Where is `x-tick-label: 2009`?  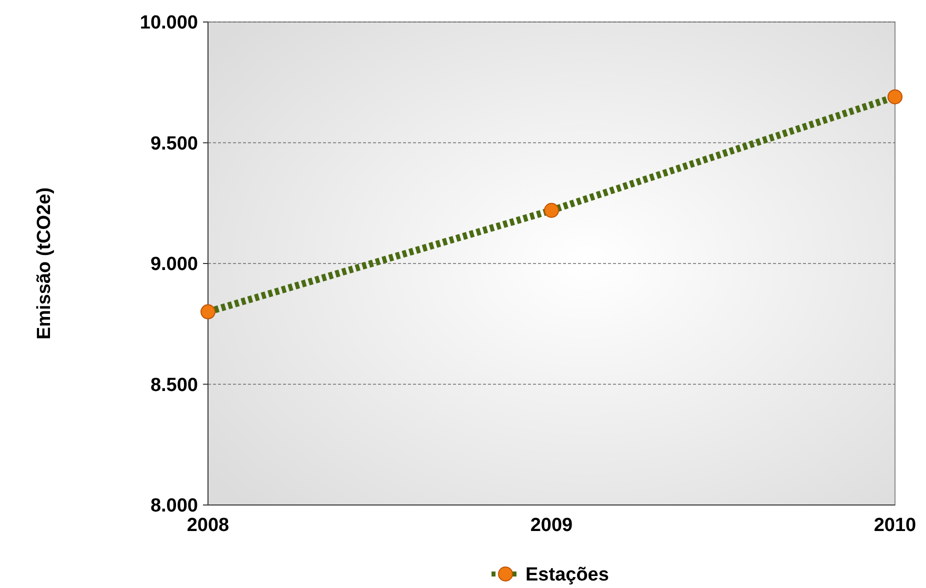 x-tick-label: 2009 is located at coordinates (551, 525).